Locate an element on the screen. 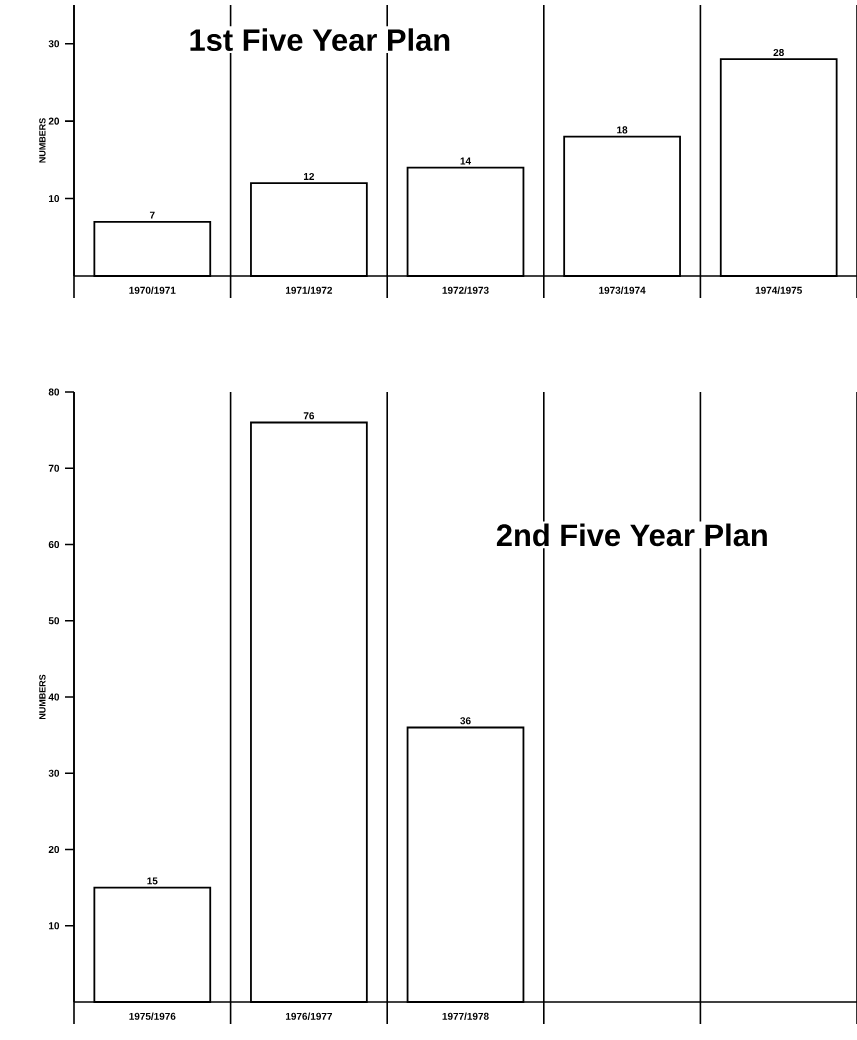 The height and width of the screenshot is (1040, 857). data-label: 14 is located at coordinates (465, 161).